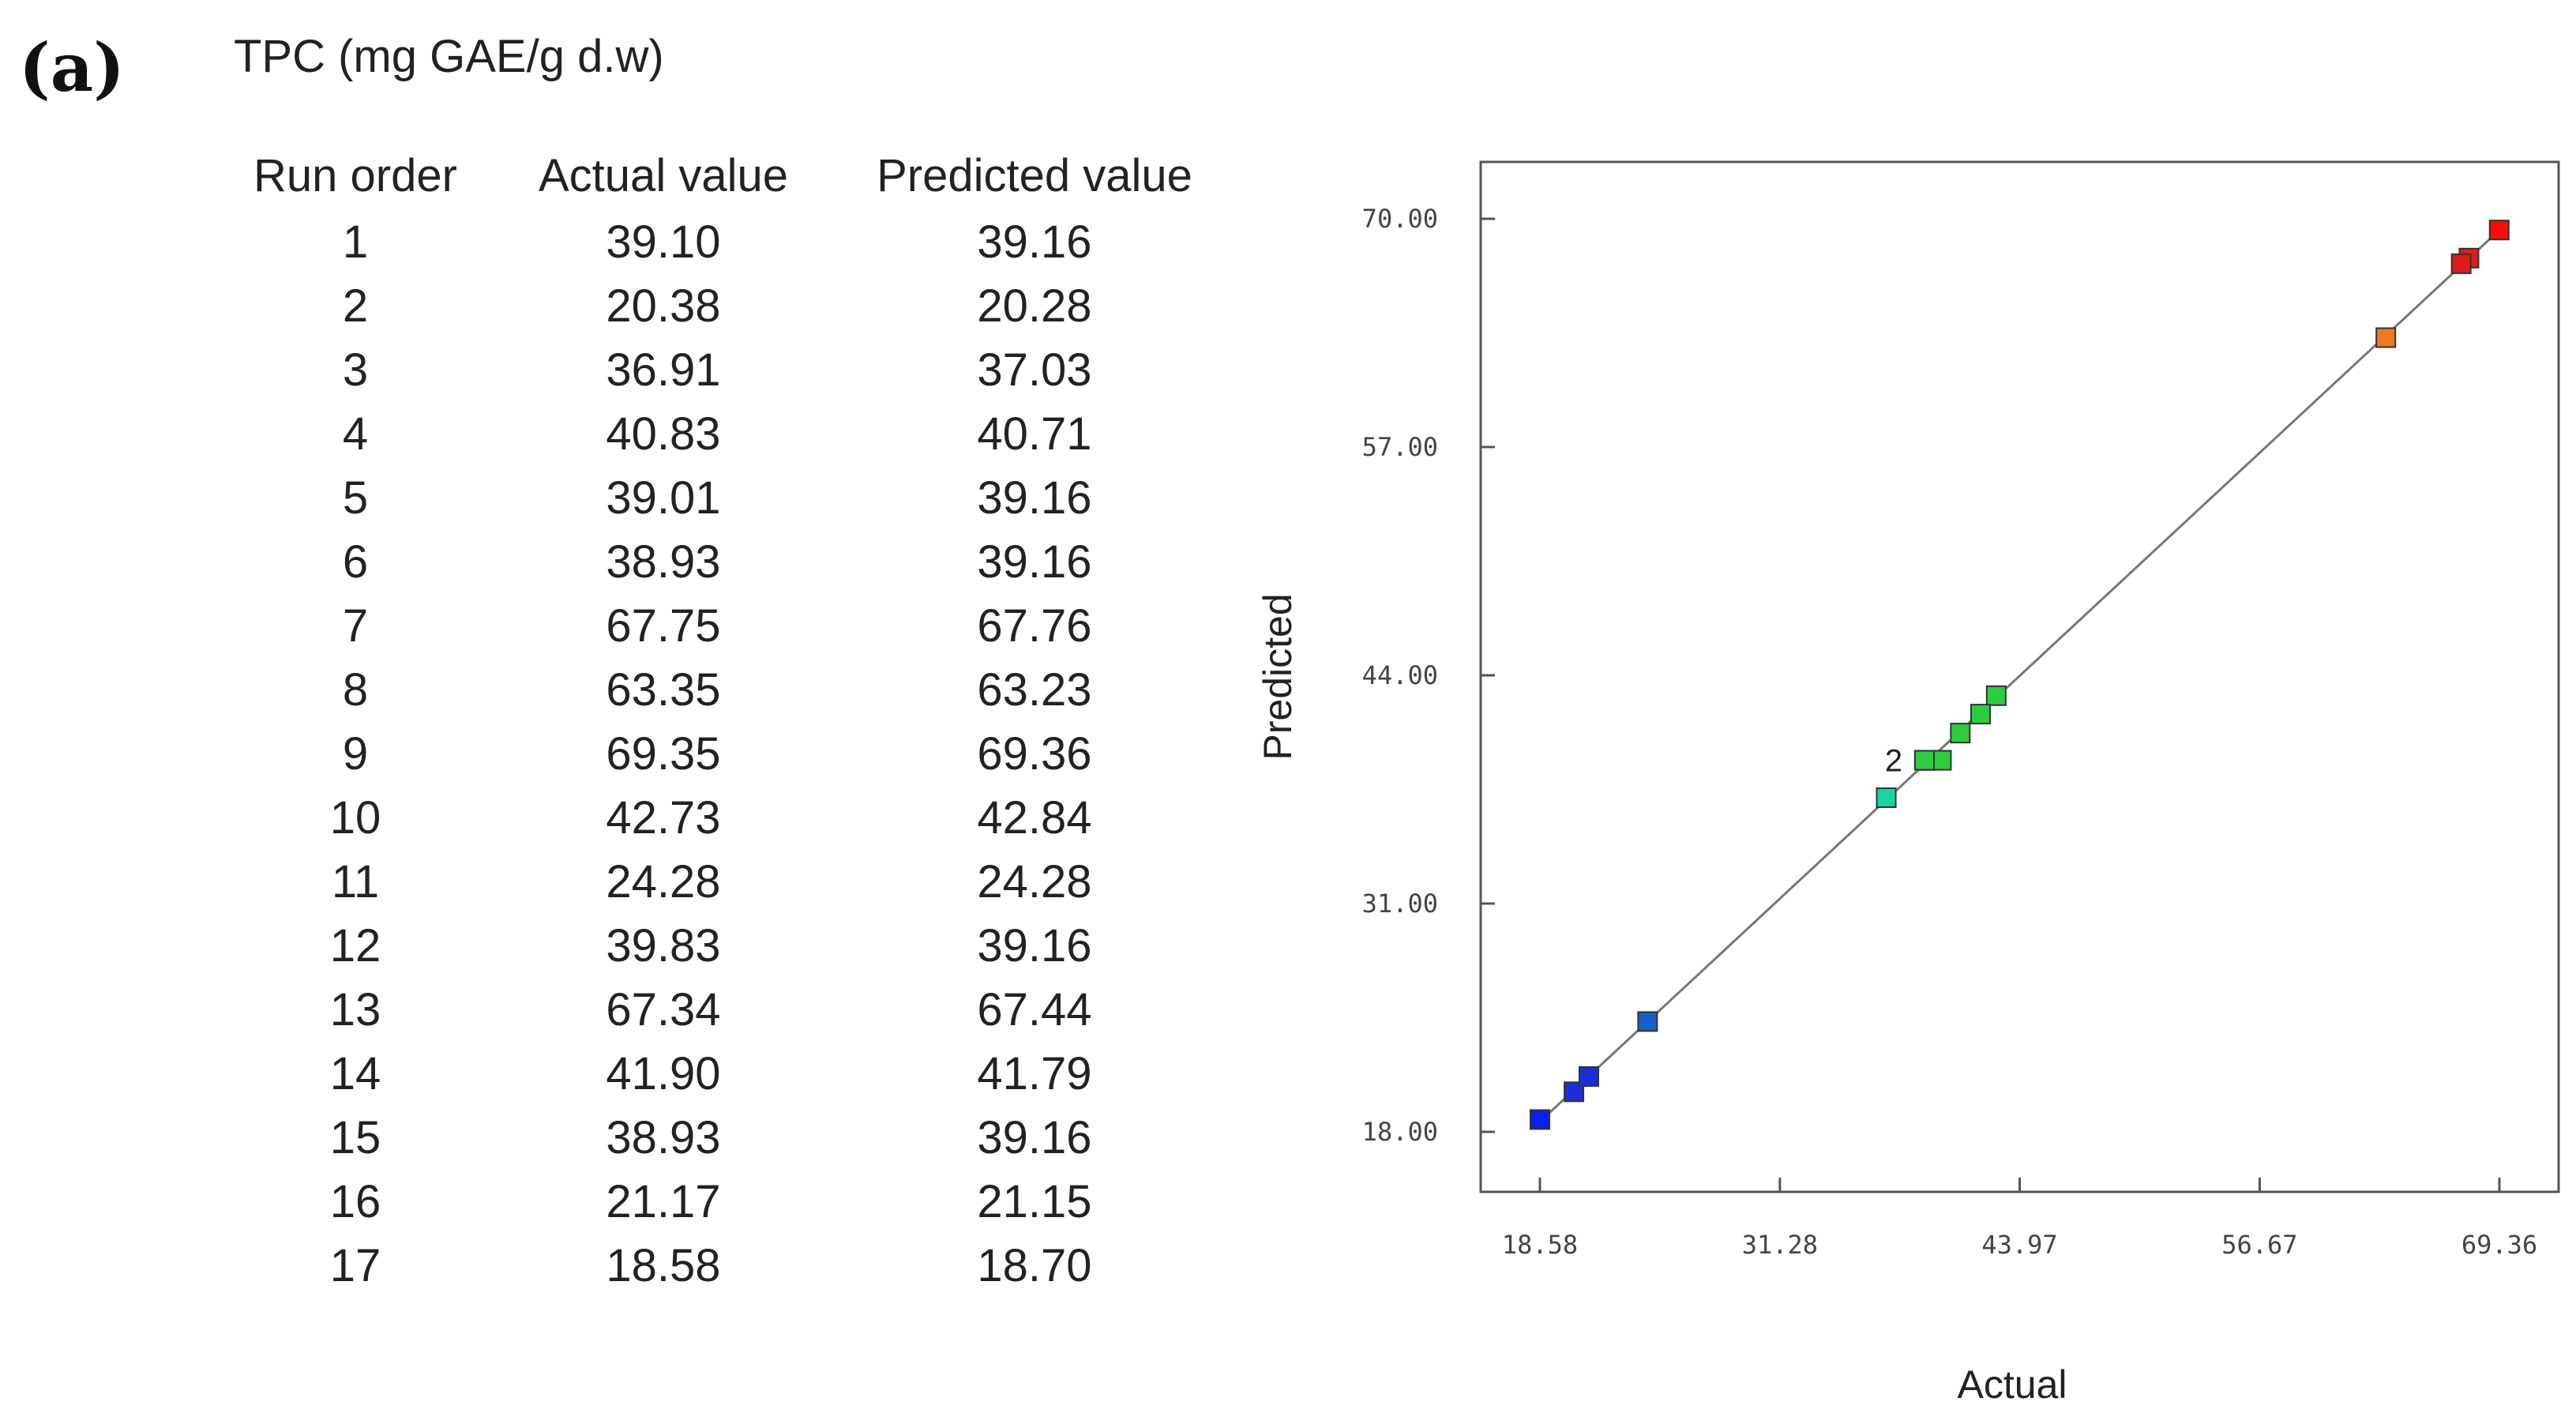 This screenshot has width=2576, height=1428. Describe the element at coordinates (1034, 306) in the screenshot. I see `cell-predicted-value: 20.28` at that location.